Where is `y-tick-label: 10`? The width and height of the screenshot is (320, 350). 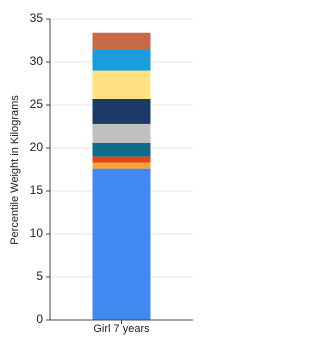 y-tick-label: 10 is located at coordinates (37, 233).